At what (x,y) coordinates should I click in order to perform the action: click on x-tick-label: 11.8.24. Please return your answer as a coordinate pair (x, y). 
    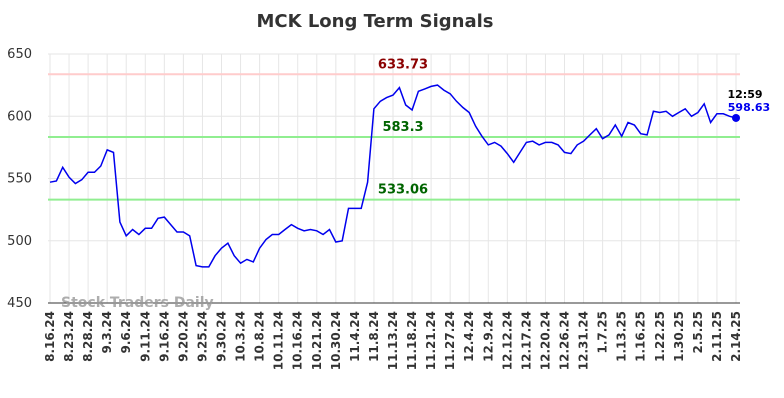
    Looking at the image, I should click on (374, 336).